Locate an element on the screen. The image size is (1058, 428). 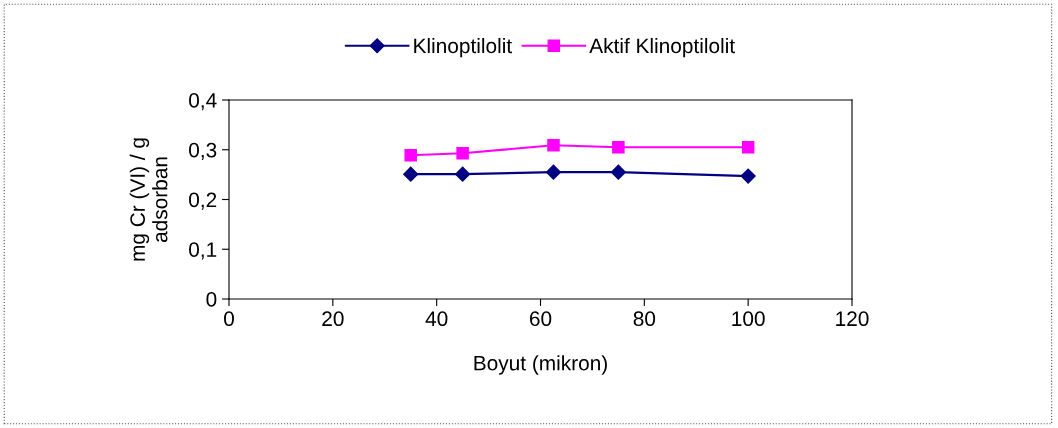
x-tick-label: 120 is located at coordinates (852, 319).